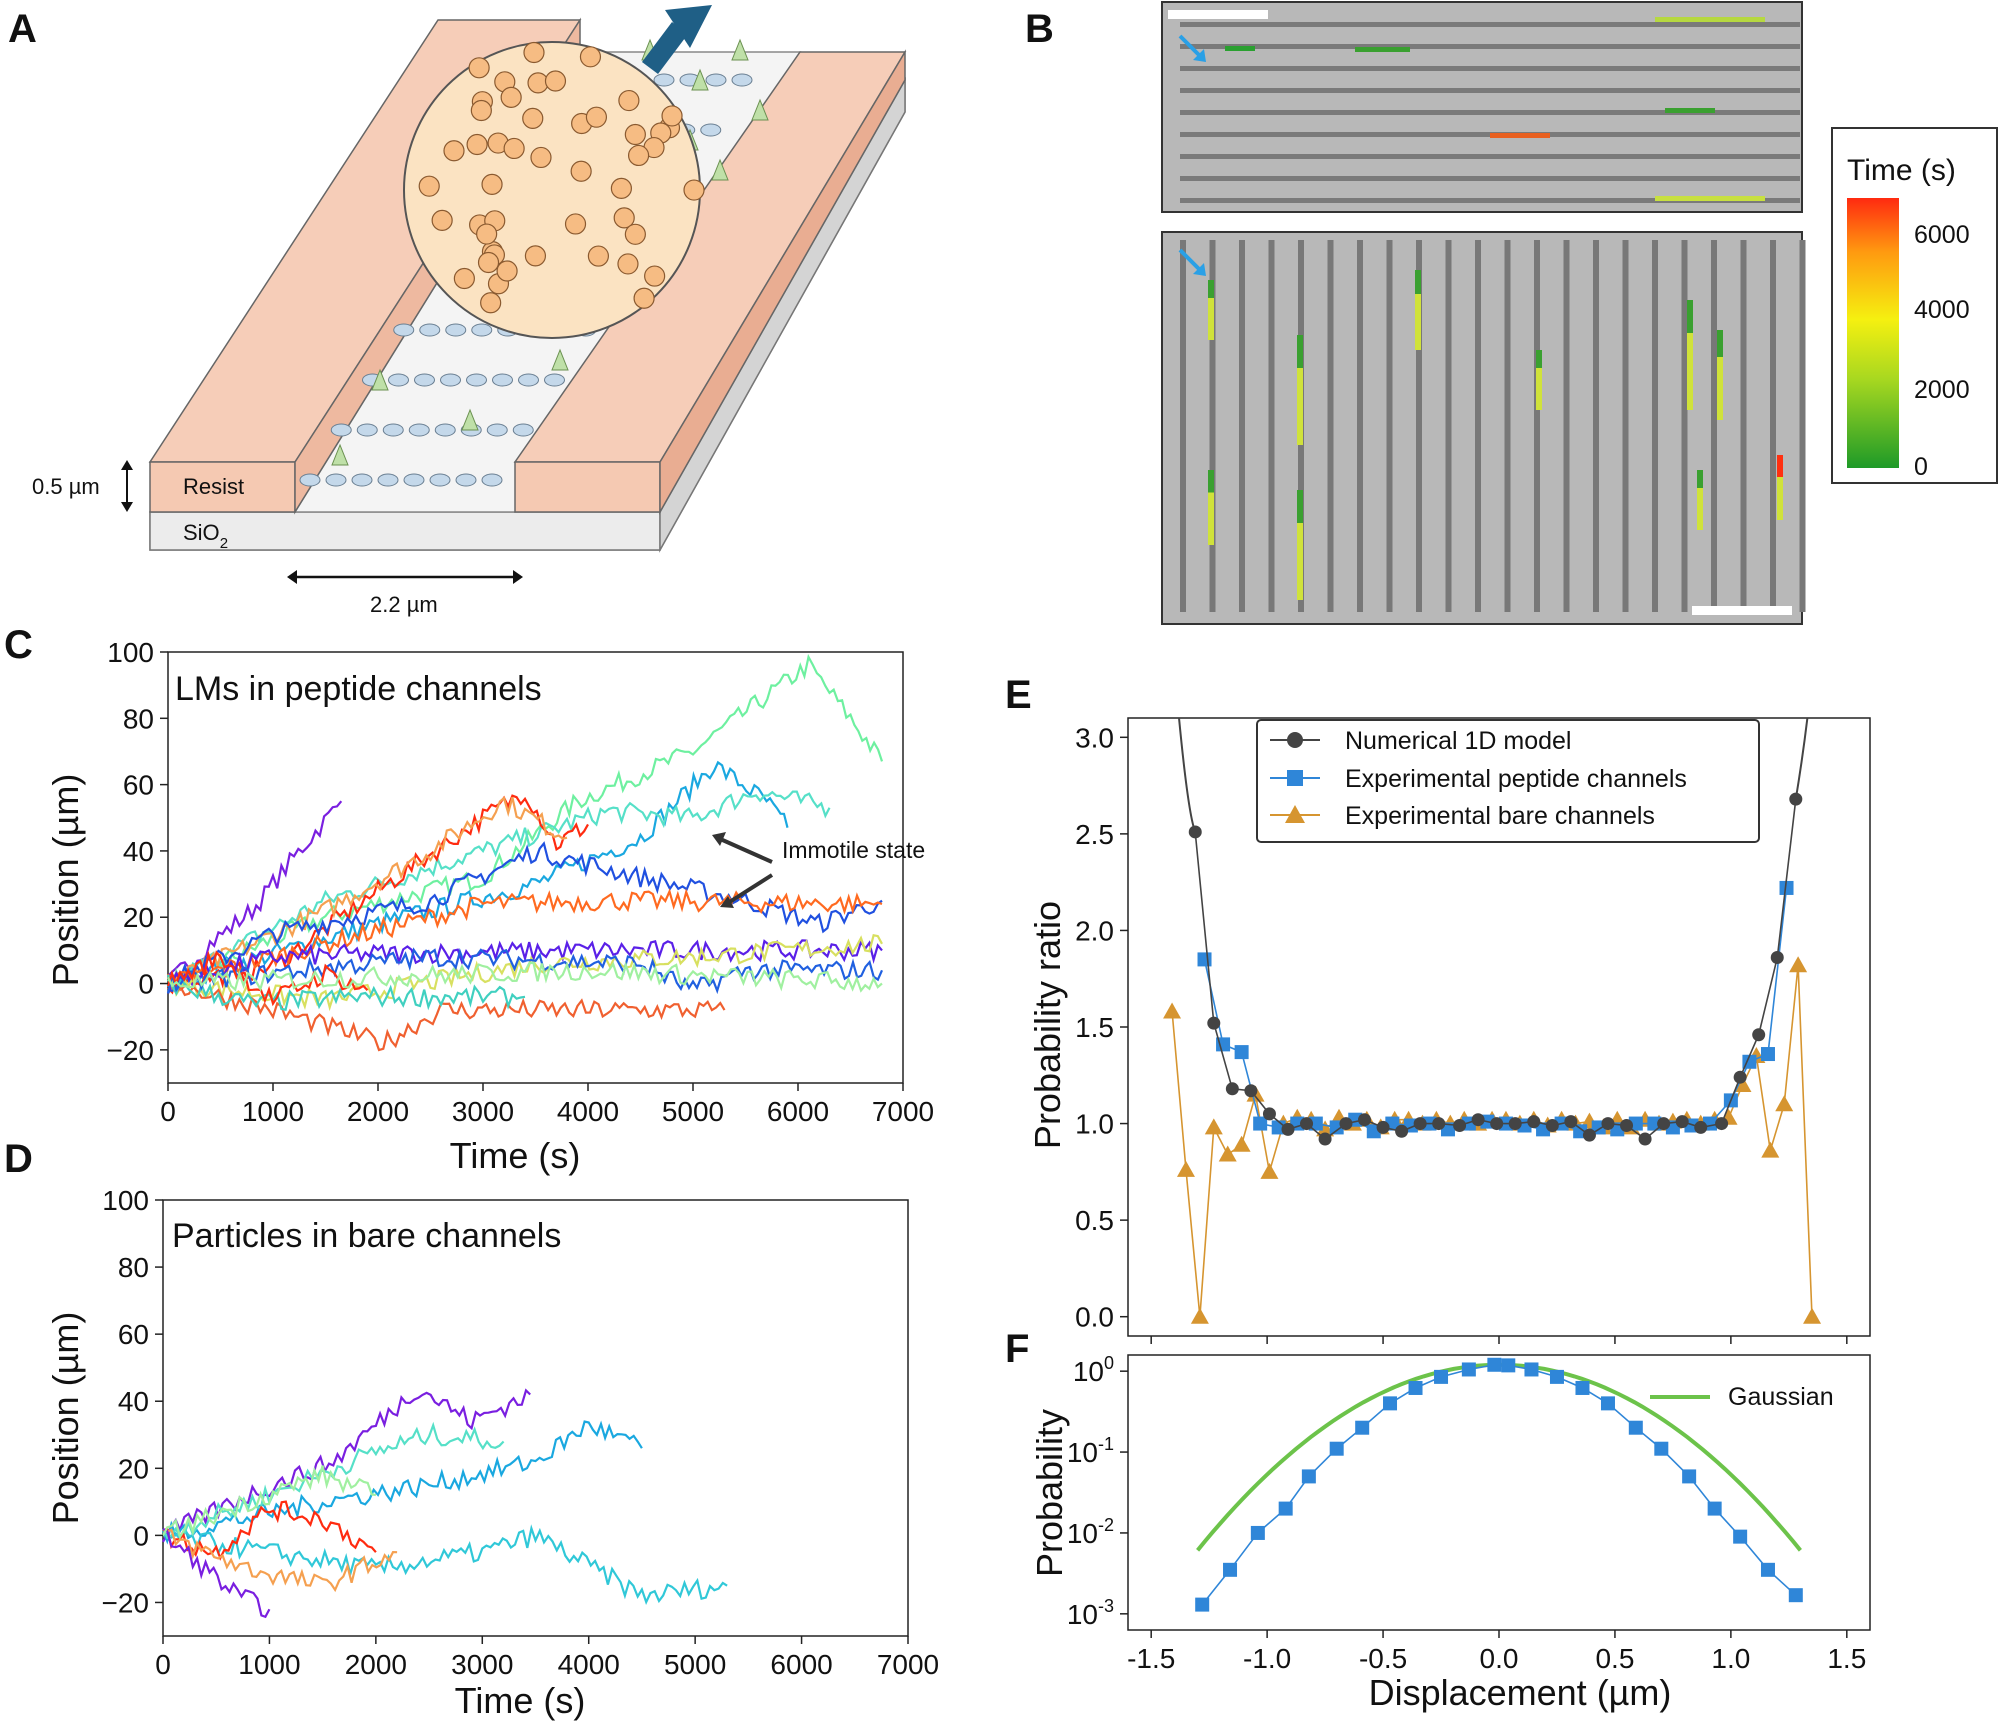  Describe the element at coordinates (1094, 1220) in the screenshot. I see `y-tick-label: 0.5` at that location.